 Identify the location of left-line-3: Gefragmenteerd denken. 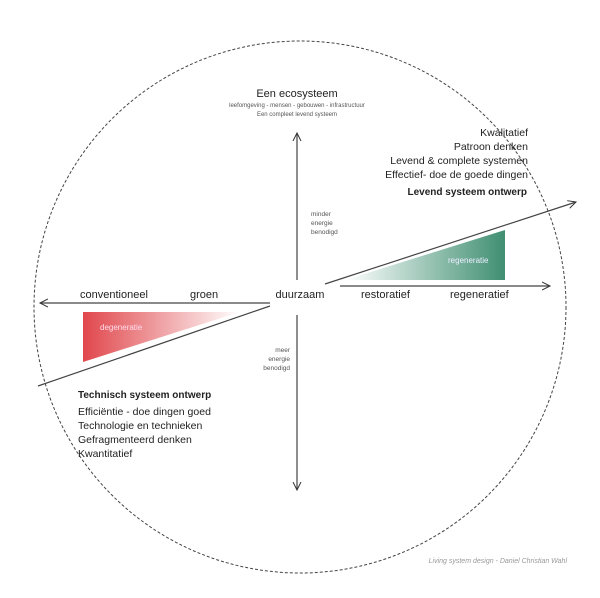
(135, 440).